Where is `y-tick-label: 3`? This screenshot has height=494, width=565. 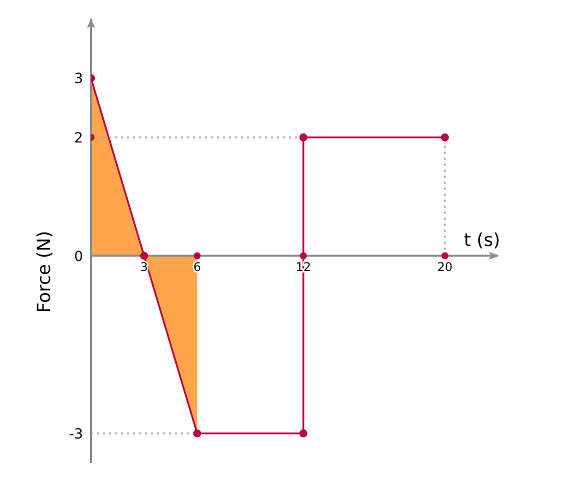 y-tick-label: 3 is located at coordinates (78, 79).